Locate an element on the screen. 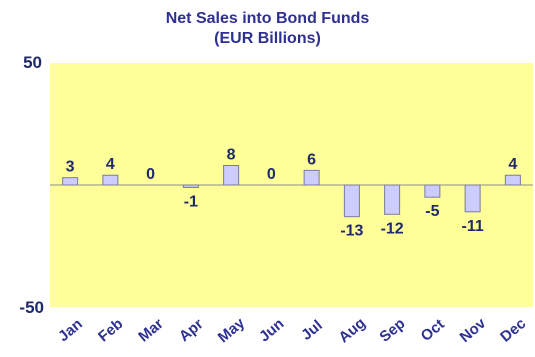 This screenshot has width=535, height=357. data-label-apr: -1 is located at coordinates (191, 201).